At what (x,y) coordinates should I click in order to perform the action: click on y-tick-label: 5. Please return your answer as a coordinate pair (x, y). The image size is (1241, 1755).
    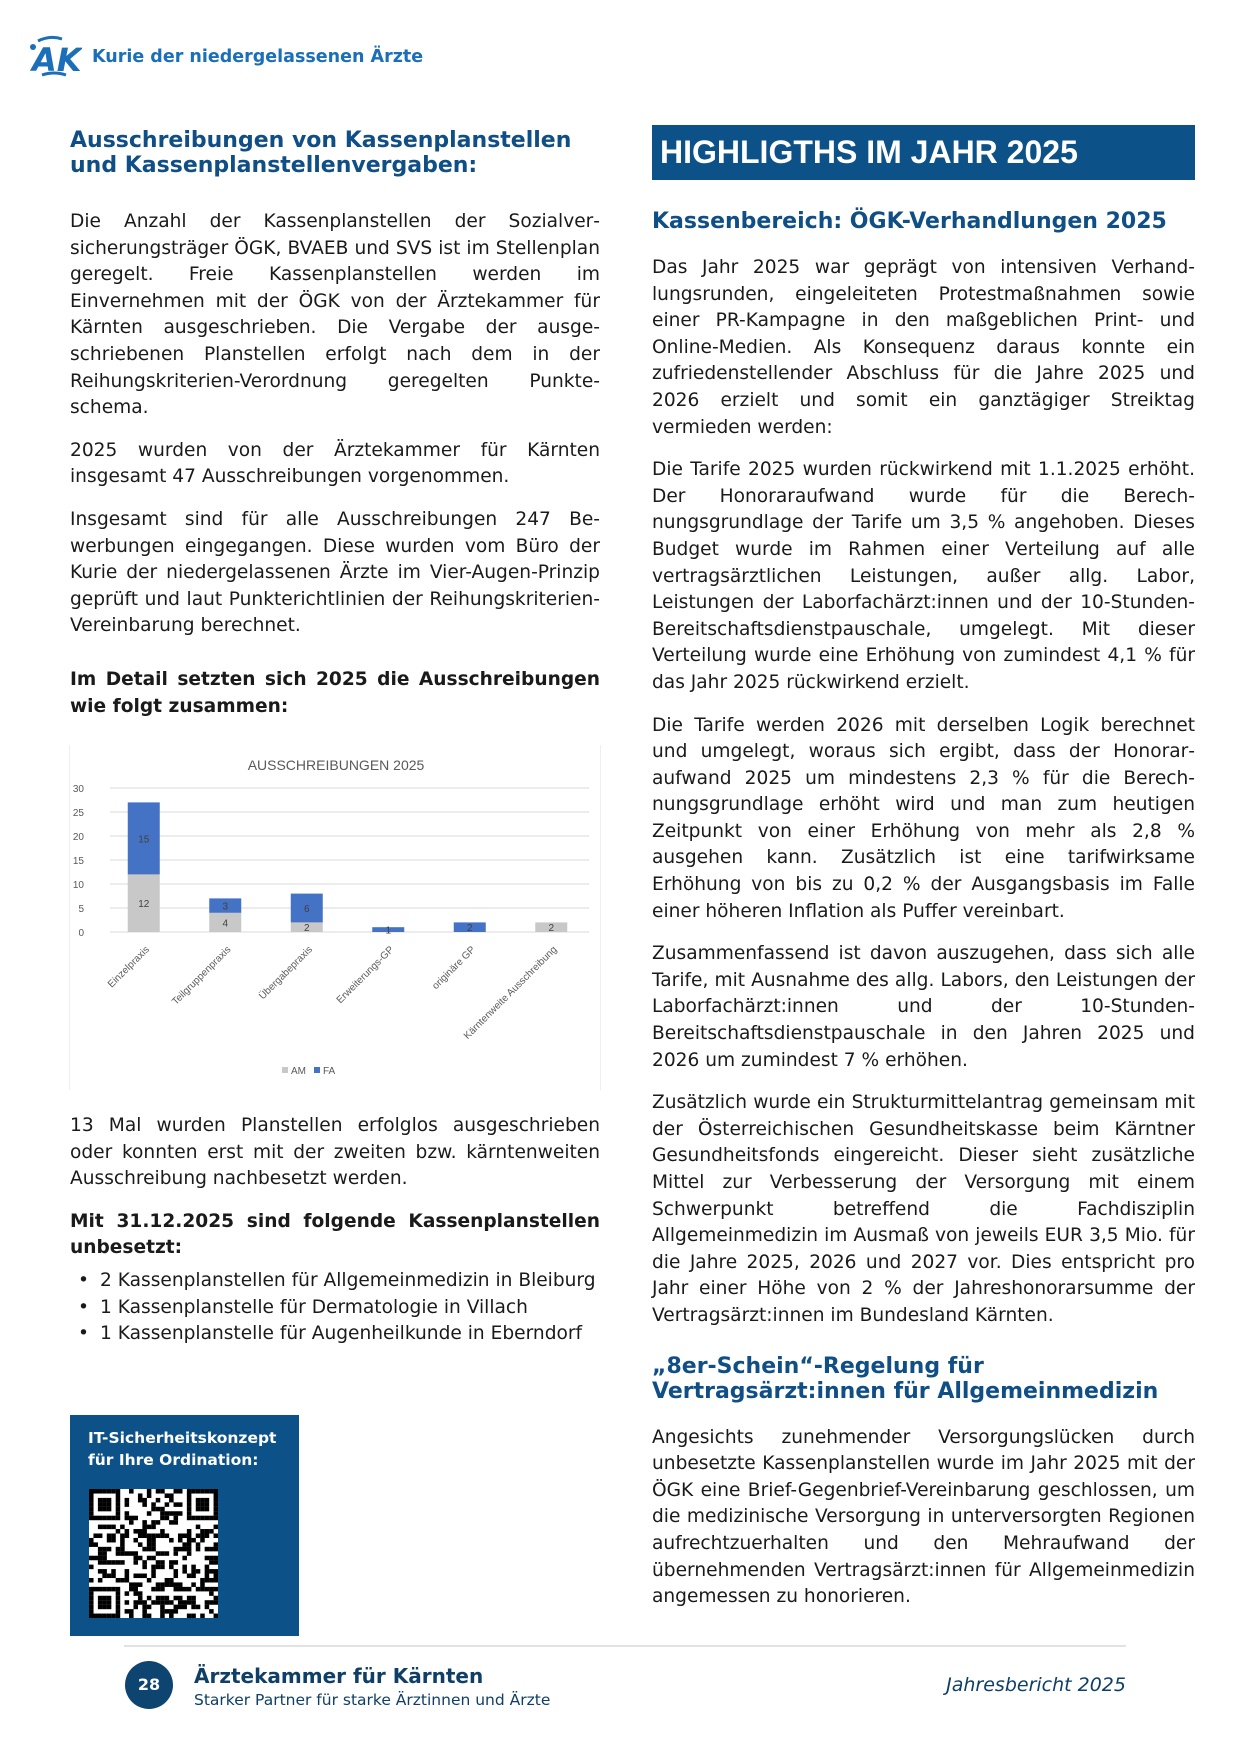
    Looking at the image, I should click on (81, 909).